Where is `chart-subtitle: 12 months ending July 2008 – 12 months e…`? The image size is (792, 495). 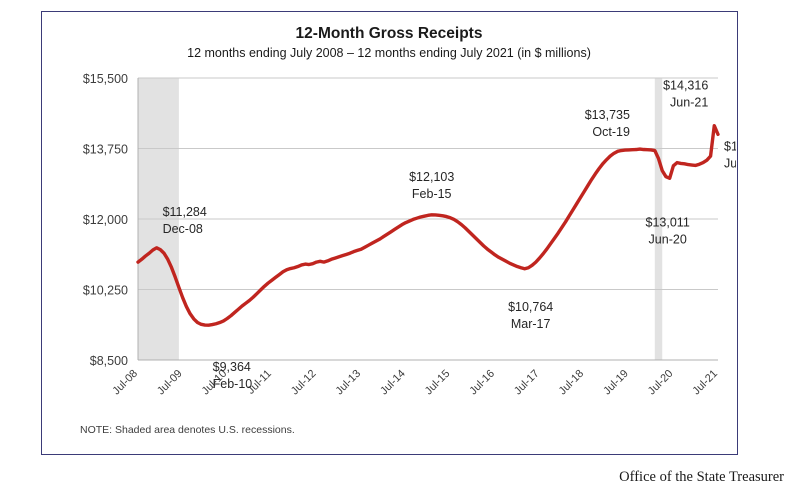
chart-subtitle: 12 months ending July 2008 – 12 months e… is located at coordinates (389, 53).